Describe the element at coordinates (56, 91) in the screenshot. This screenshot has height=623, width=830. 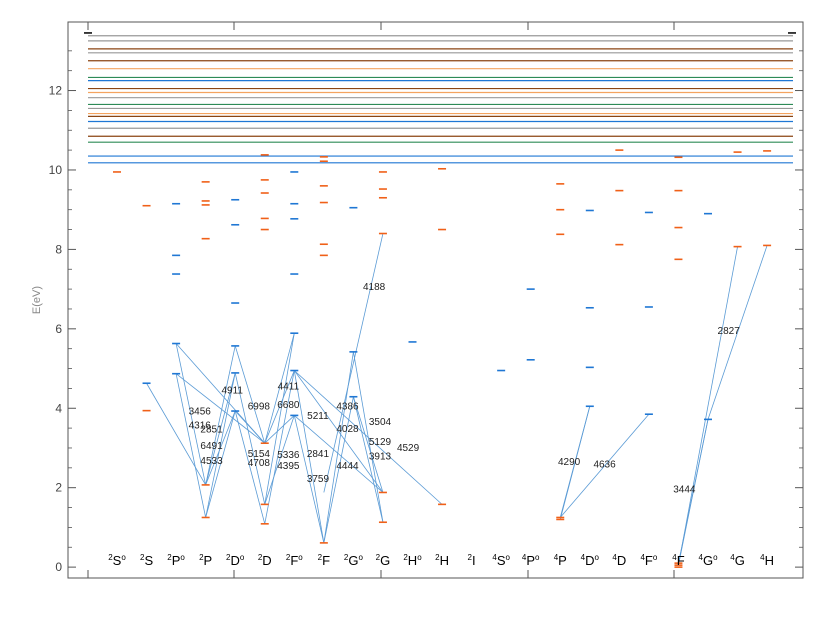
I see `y-tick-label-6: 12` at that location.